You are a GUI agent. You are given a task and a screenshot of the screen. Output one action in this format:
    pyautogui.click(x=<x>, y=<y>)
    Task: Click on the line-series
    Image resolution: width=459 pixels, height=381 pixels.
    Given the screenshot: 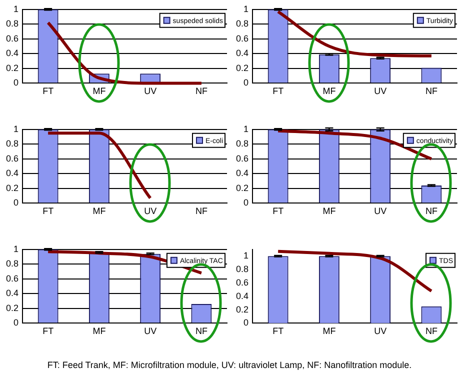 What is the action you would take?
    pyautogui.click(x=354, y=271)
    